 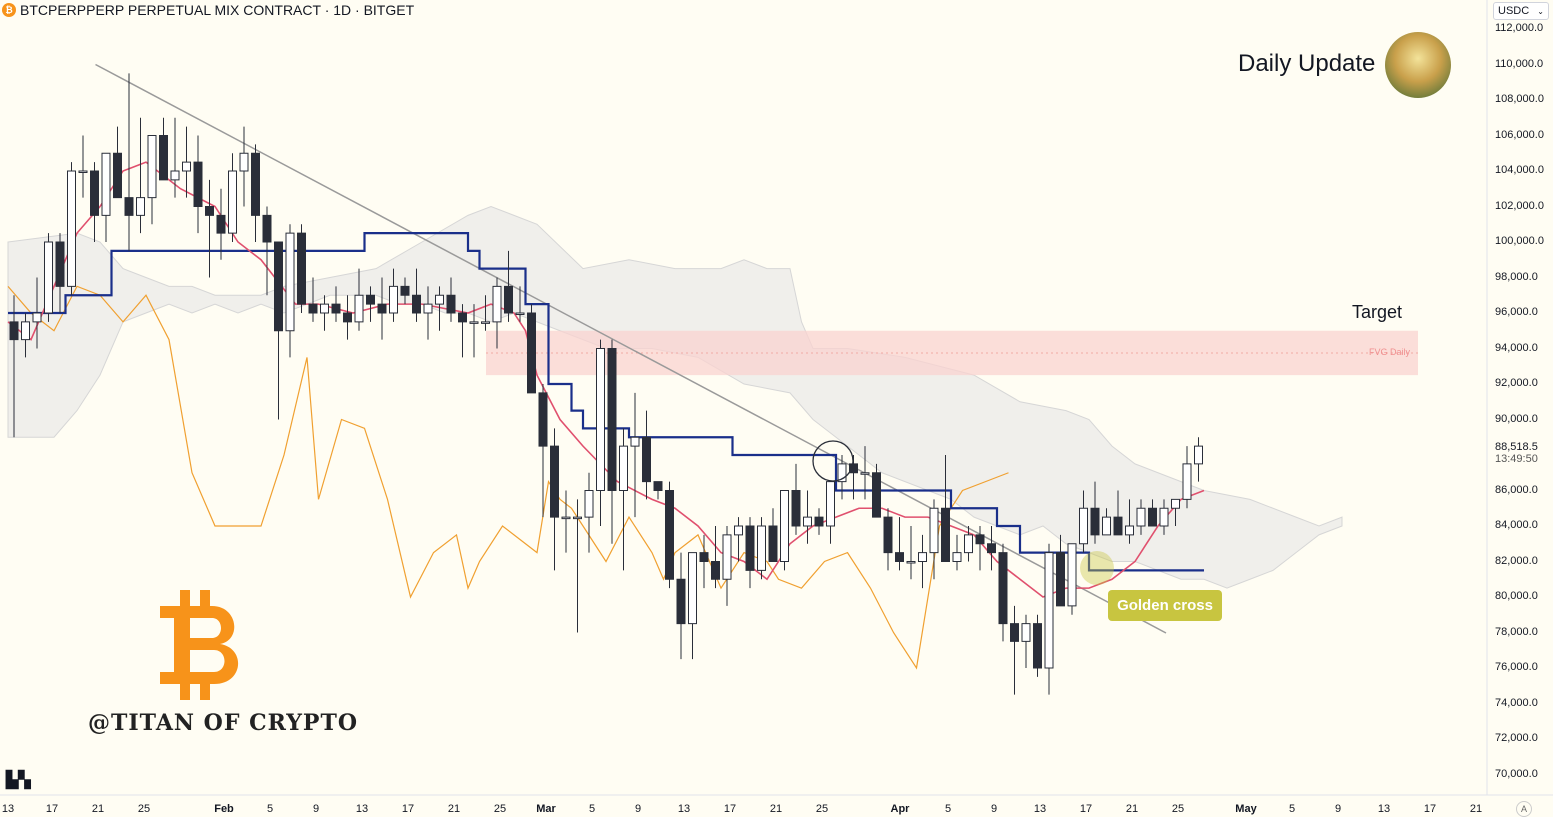 What do you see at coordinates (1516, 418) in the screenshot?
I see `price-tick-label: 90,000.0` at bounding box center [1516, 418].